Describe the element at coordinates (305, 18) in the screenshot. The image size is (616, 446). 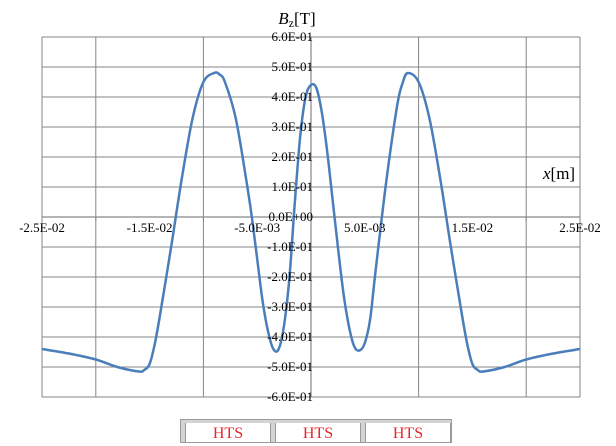
I see `y-axis-unit: [T]` at that location.